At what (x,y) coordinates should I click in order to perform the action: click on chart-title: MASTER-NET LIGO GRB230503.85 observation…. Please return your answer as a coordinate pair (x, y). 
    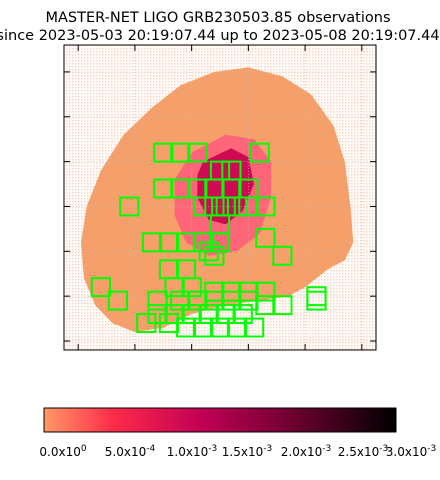
    Looking at the image, I should click on (217, 18).